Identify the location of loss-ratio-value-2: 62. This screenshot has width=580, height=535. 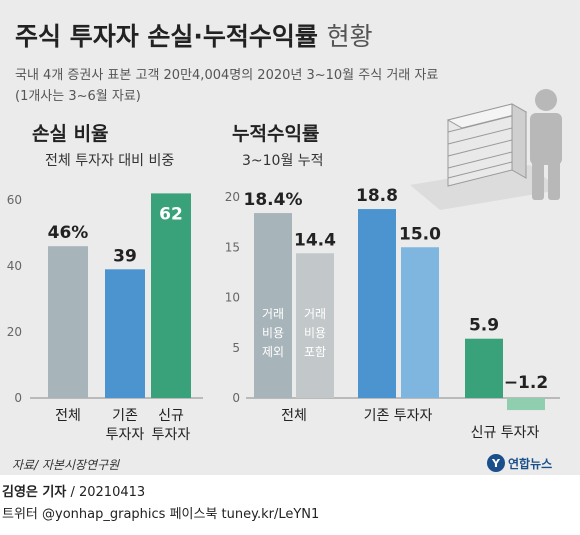
(171, 214).